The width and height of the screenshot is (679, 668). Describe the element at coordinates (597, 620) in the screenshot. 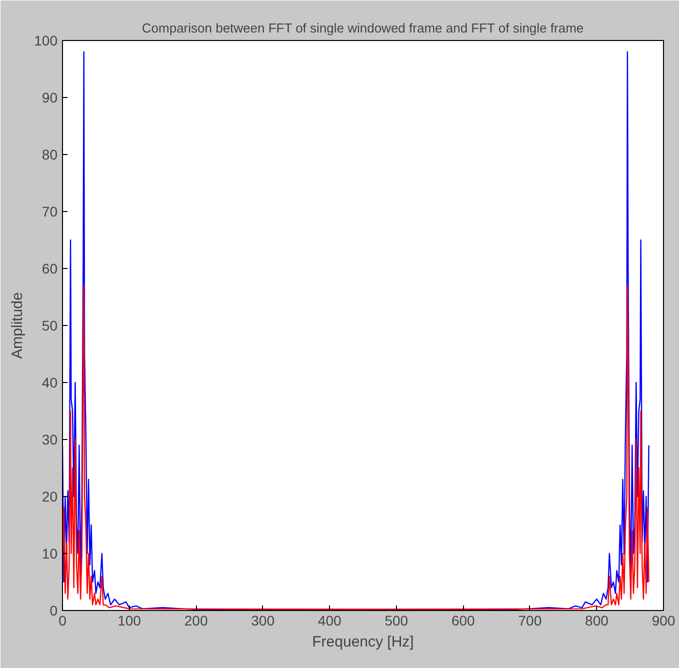

I see `x-tick-label: 800` at that location.